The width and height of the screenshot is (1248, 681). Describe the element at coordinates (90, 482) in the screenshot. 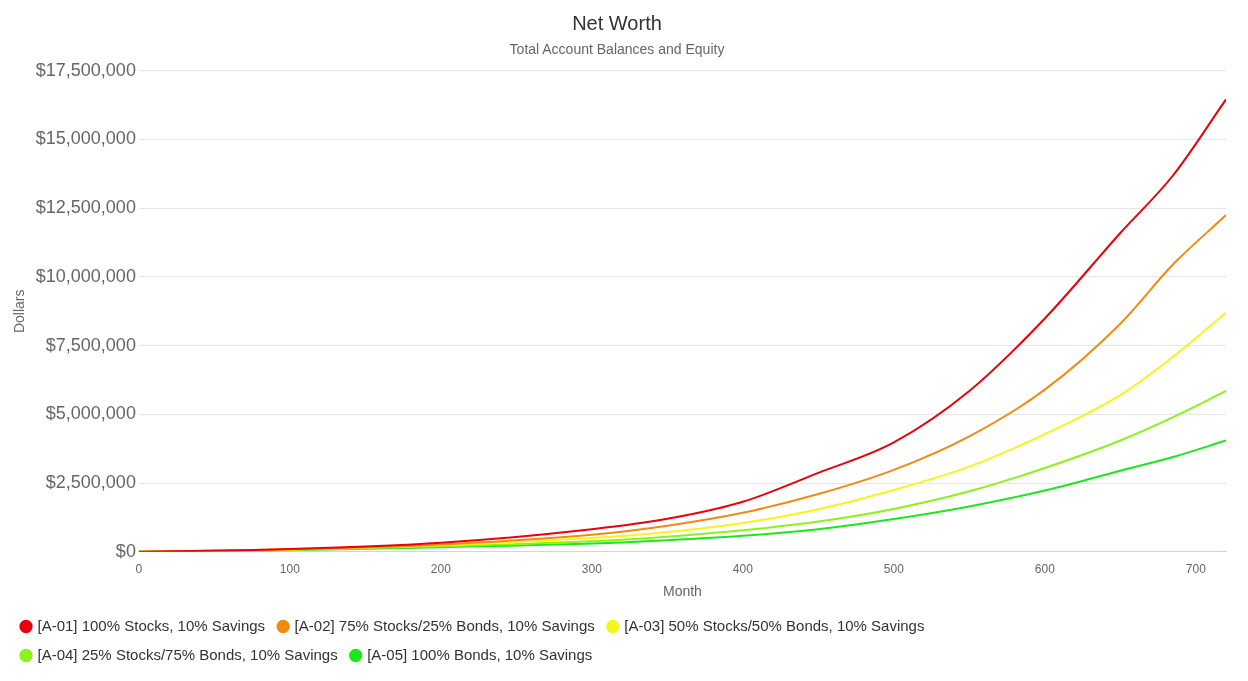

I see `y-tick-label: $2,500,000` at that location.